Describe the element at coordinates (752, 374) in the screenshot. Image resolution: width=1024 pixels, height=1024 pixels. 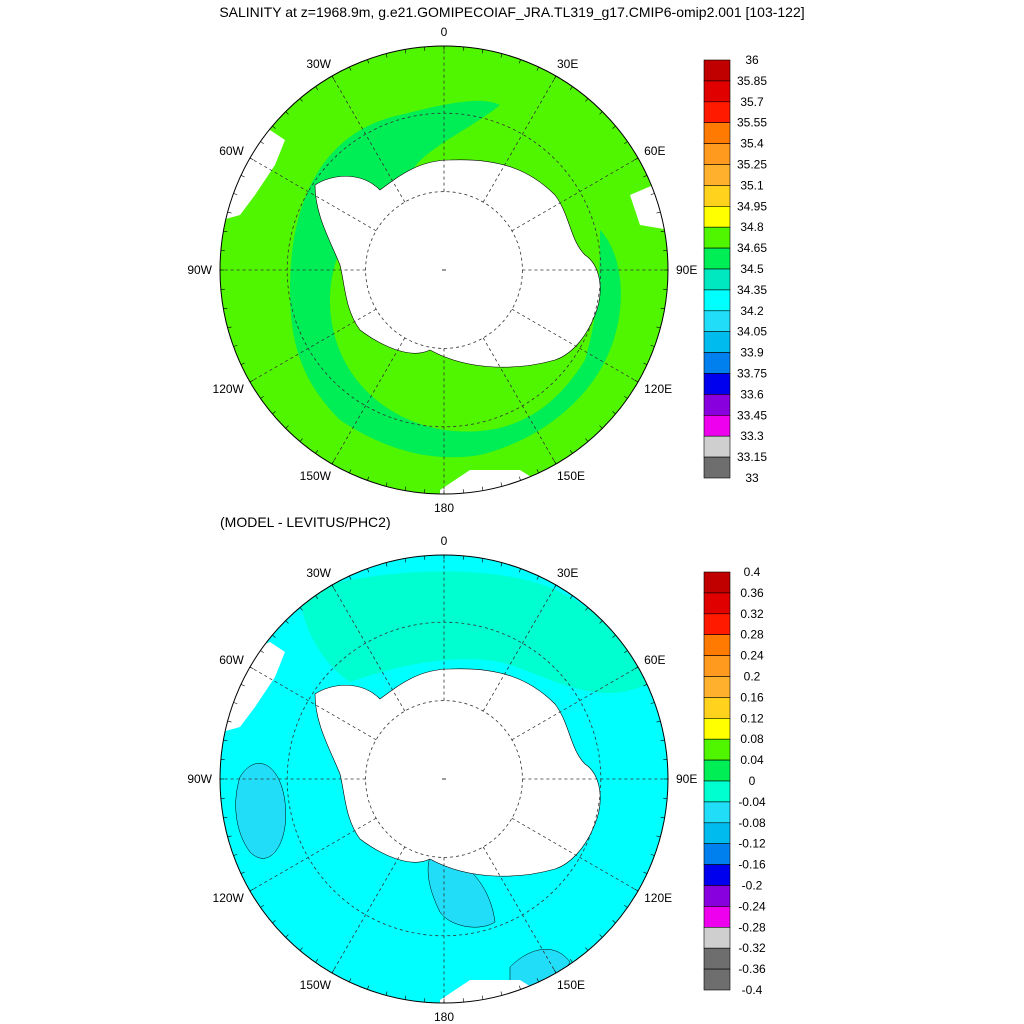
I see `colorbar-label: 33.75` at that location.